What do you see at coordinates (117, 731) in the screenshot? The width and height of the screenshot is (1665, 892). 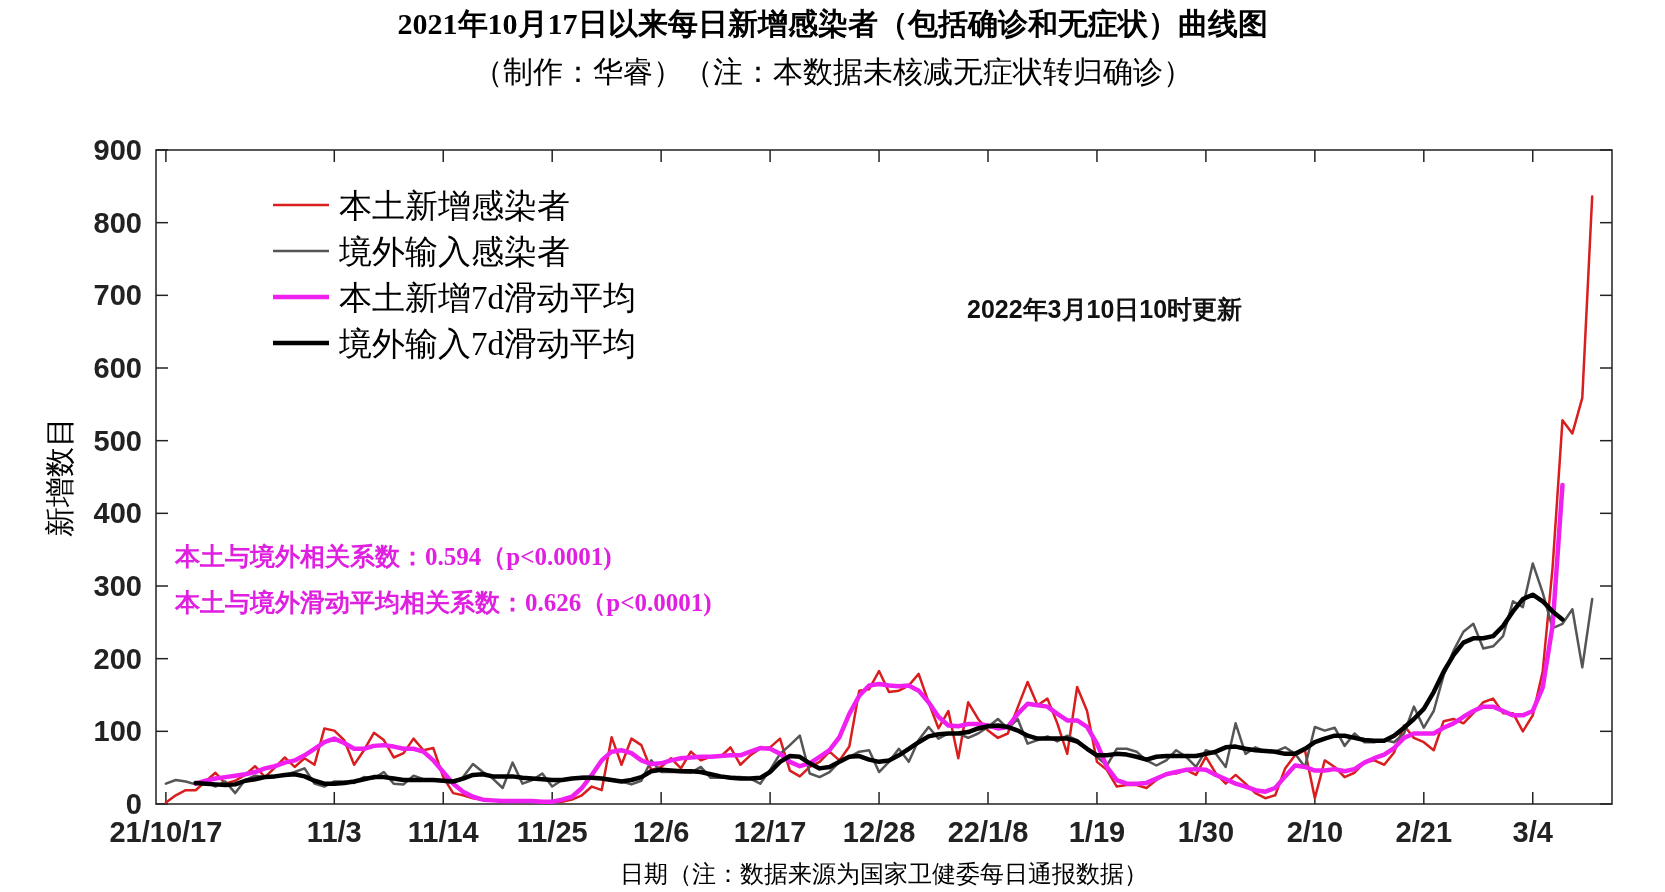 I see `y-tick-label: 100` at bounding box center [117, 731].